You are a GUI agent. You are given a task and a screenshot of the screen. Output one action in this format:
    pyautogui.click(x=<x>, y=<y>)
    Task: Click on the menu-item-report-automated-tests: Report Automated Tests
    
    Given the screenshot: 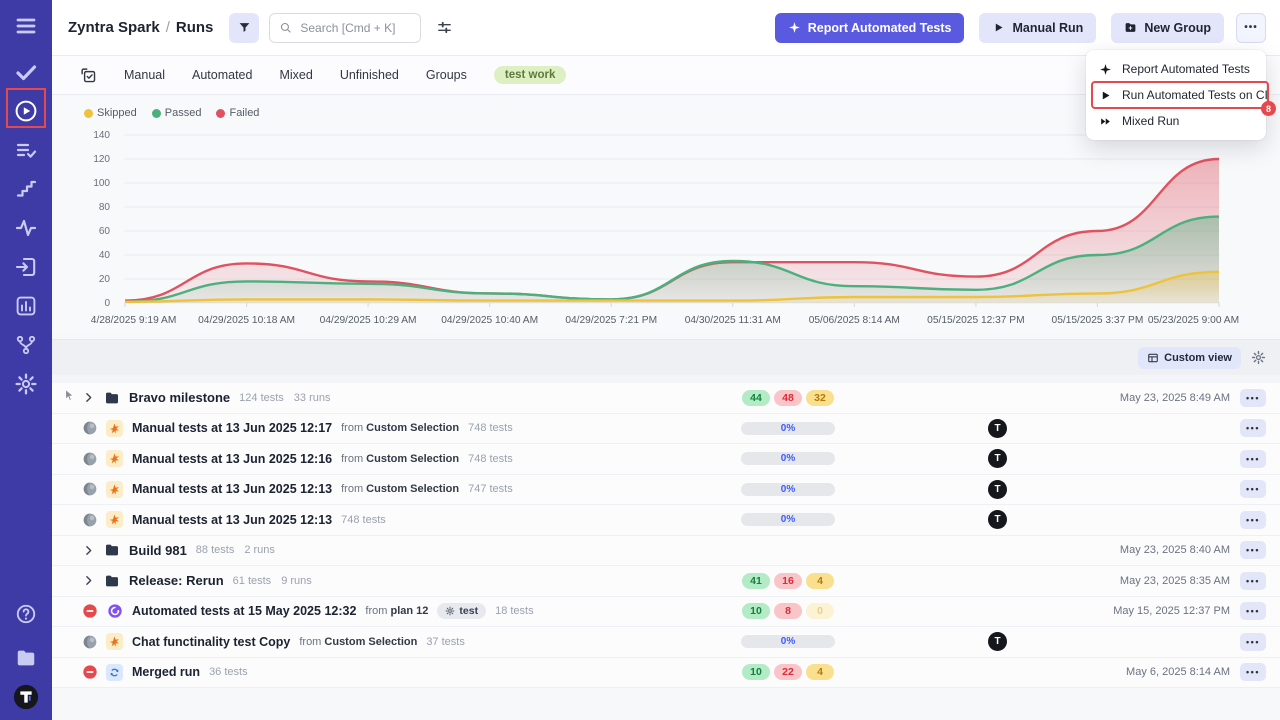 What is the action you would take?
    pyautogui.click(x=1176, y=69)
    